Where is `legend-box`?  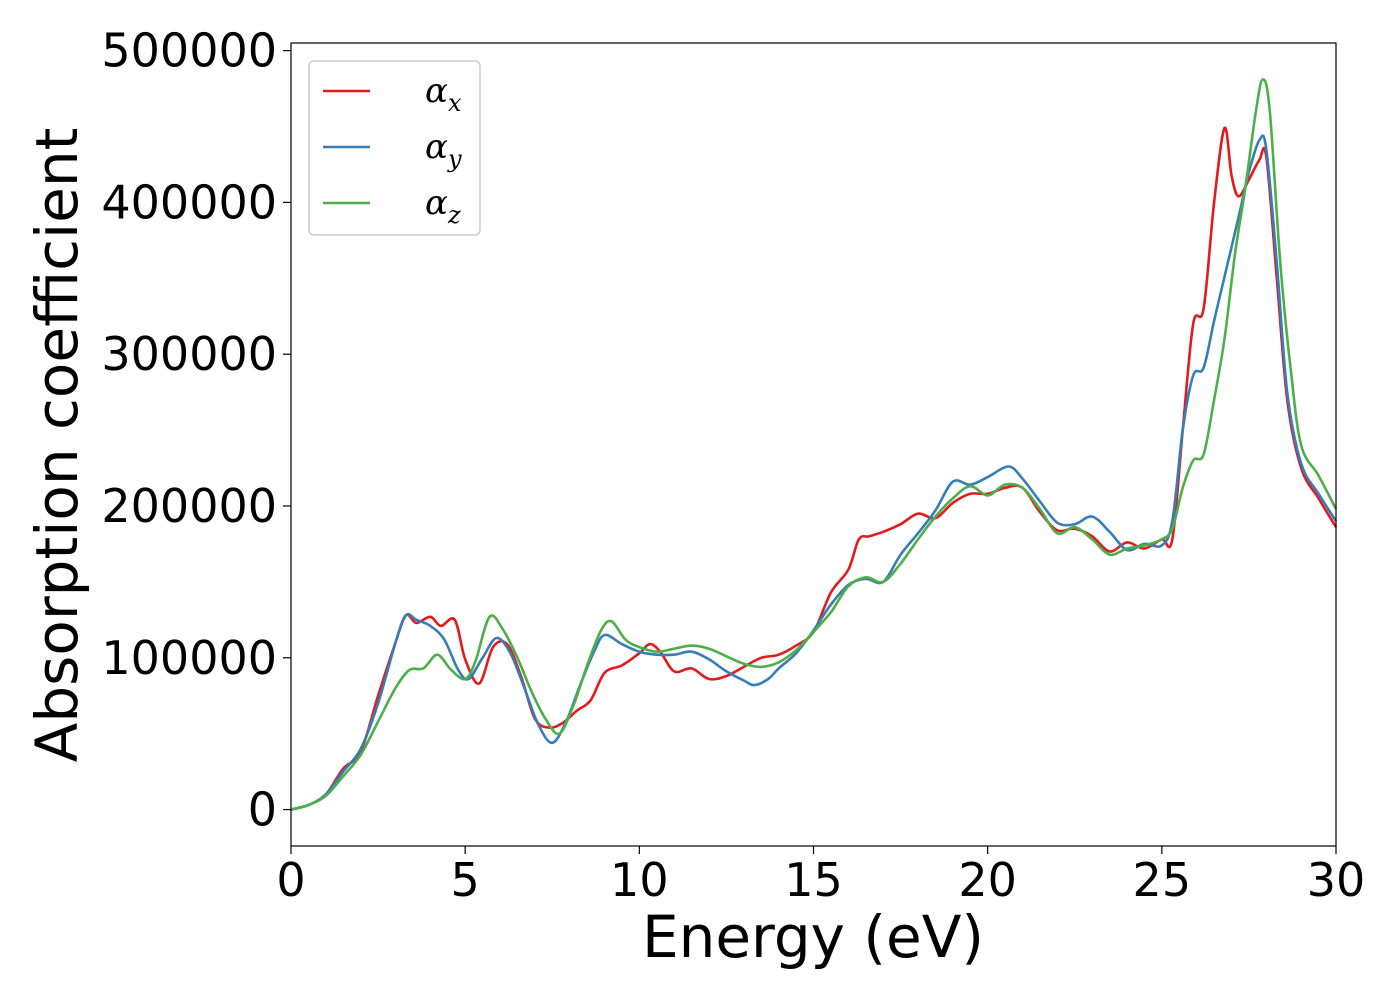
legend-box is located at coordinates (394, 148).